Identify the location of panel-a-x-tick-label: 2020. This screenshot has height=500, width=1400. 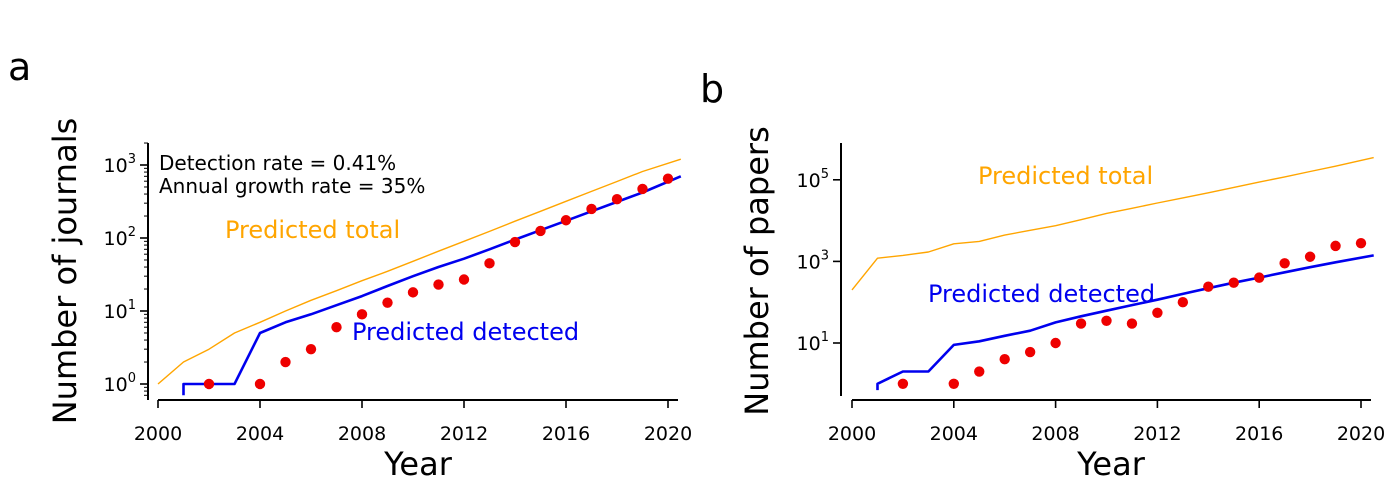
(668, 434).